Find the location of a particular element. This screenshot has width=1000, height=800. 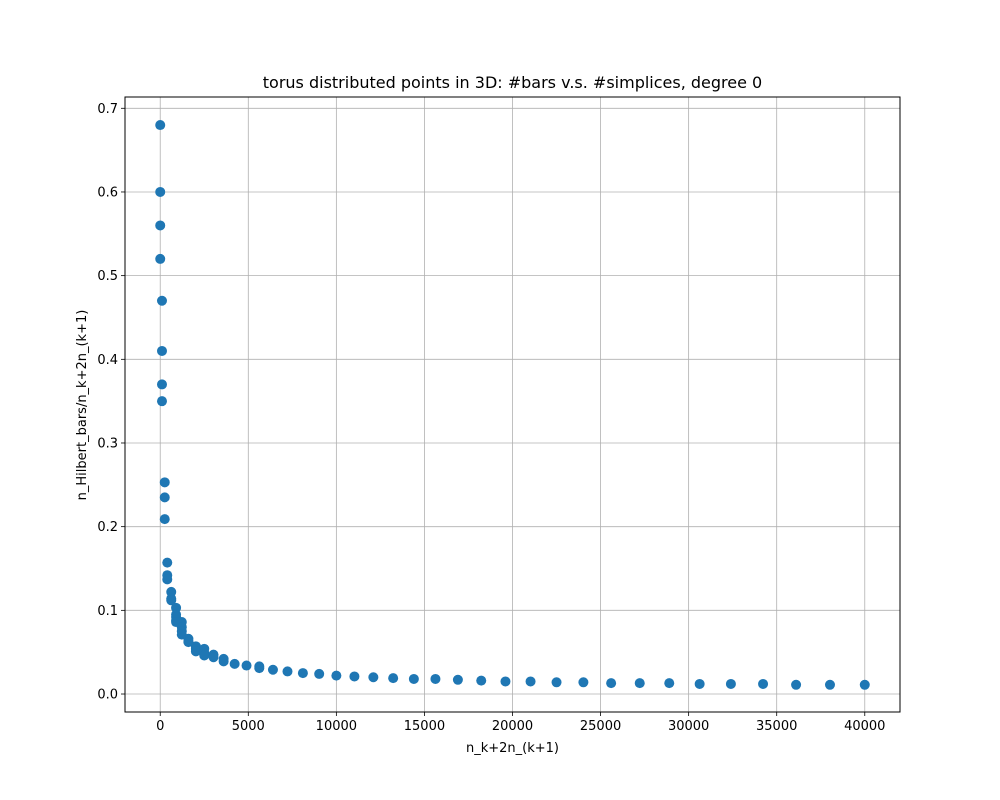

y-tick-label: 0.4 is located at coordinates (107, 360).